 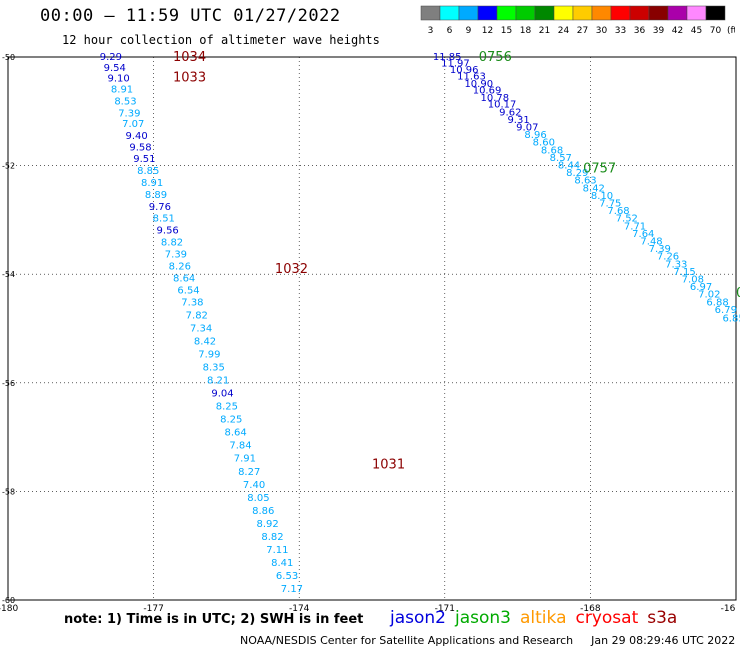 What do you see at coordinates (643, 234) in the screenshot?
I see `wave-height-label: 7.64` at bounding box center [643, 234].